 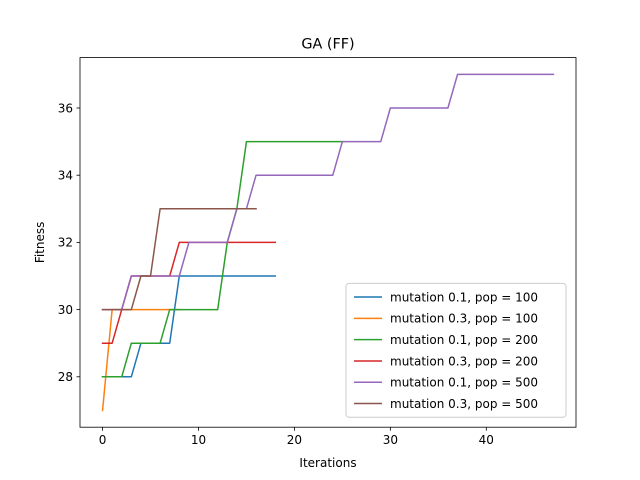 What do you see at coordinates (327, 45) in the screenshot?
I see `chart-title: GA (FF)` at bounding box center [327, 45].